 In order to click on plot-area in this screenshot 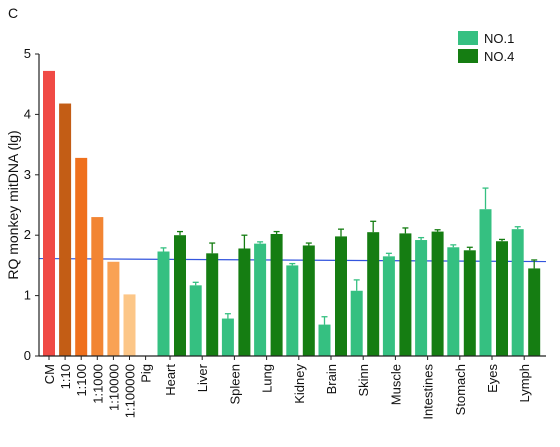, I will do `click(292, 260)`.